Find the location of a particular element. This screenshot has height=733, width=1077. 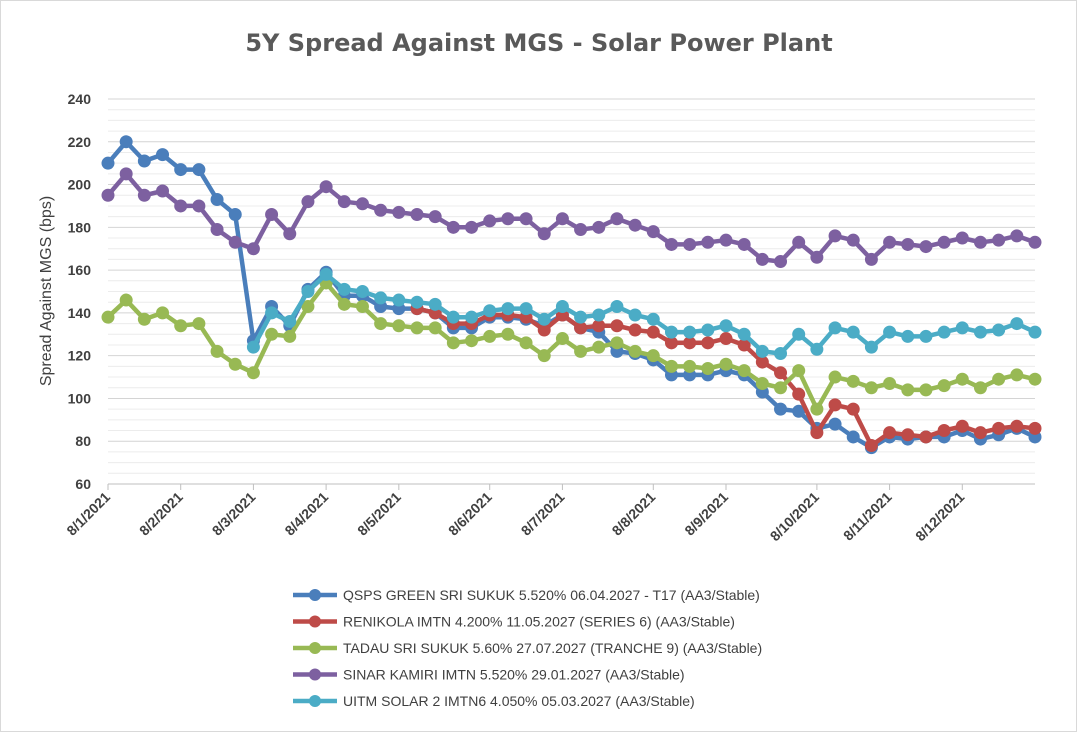

x-tick-label: 8/7/2021 is located at coordinates (543, 514).